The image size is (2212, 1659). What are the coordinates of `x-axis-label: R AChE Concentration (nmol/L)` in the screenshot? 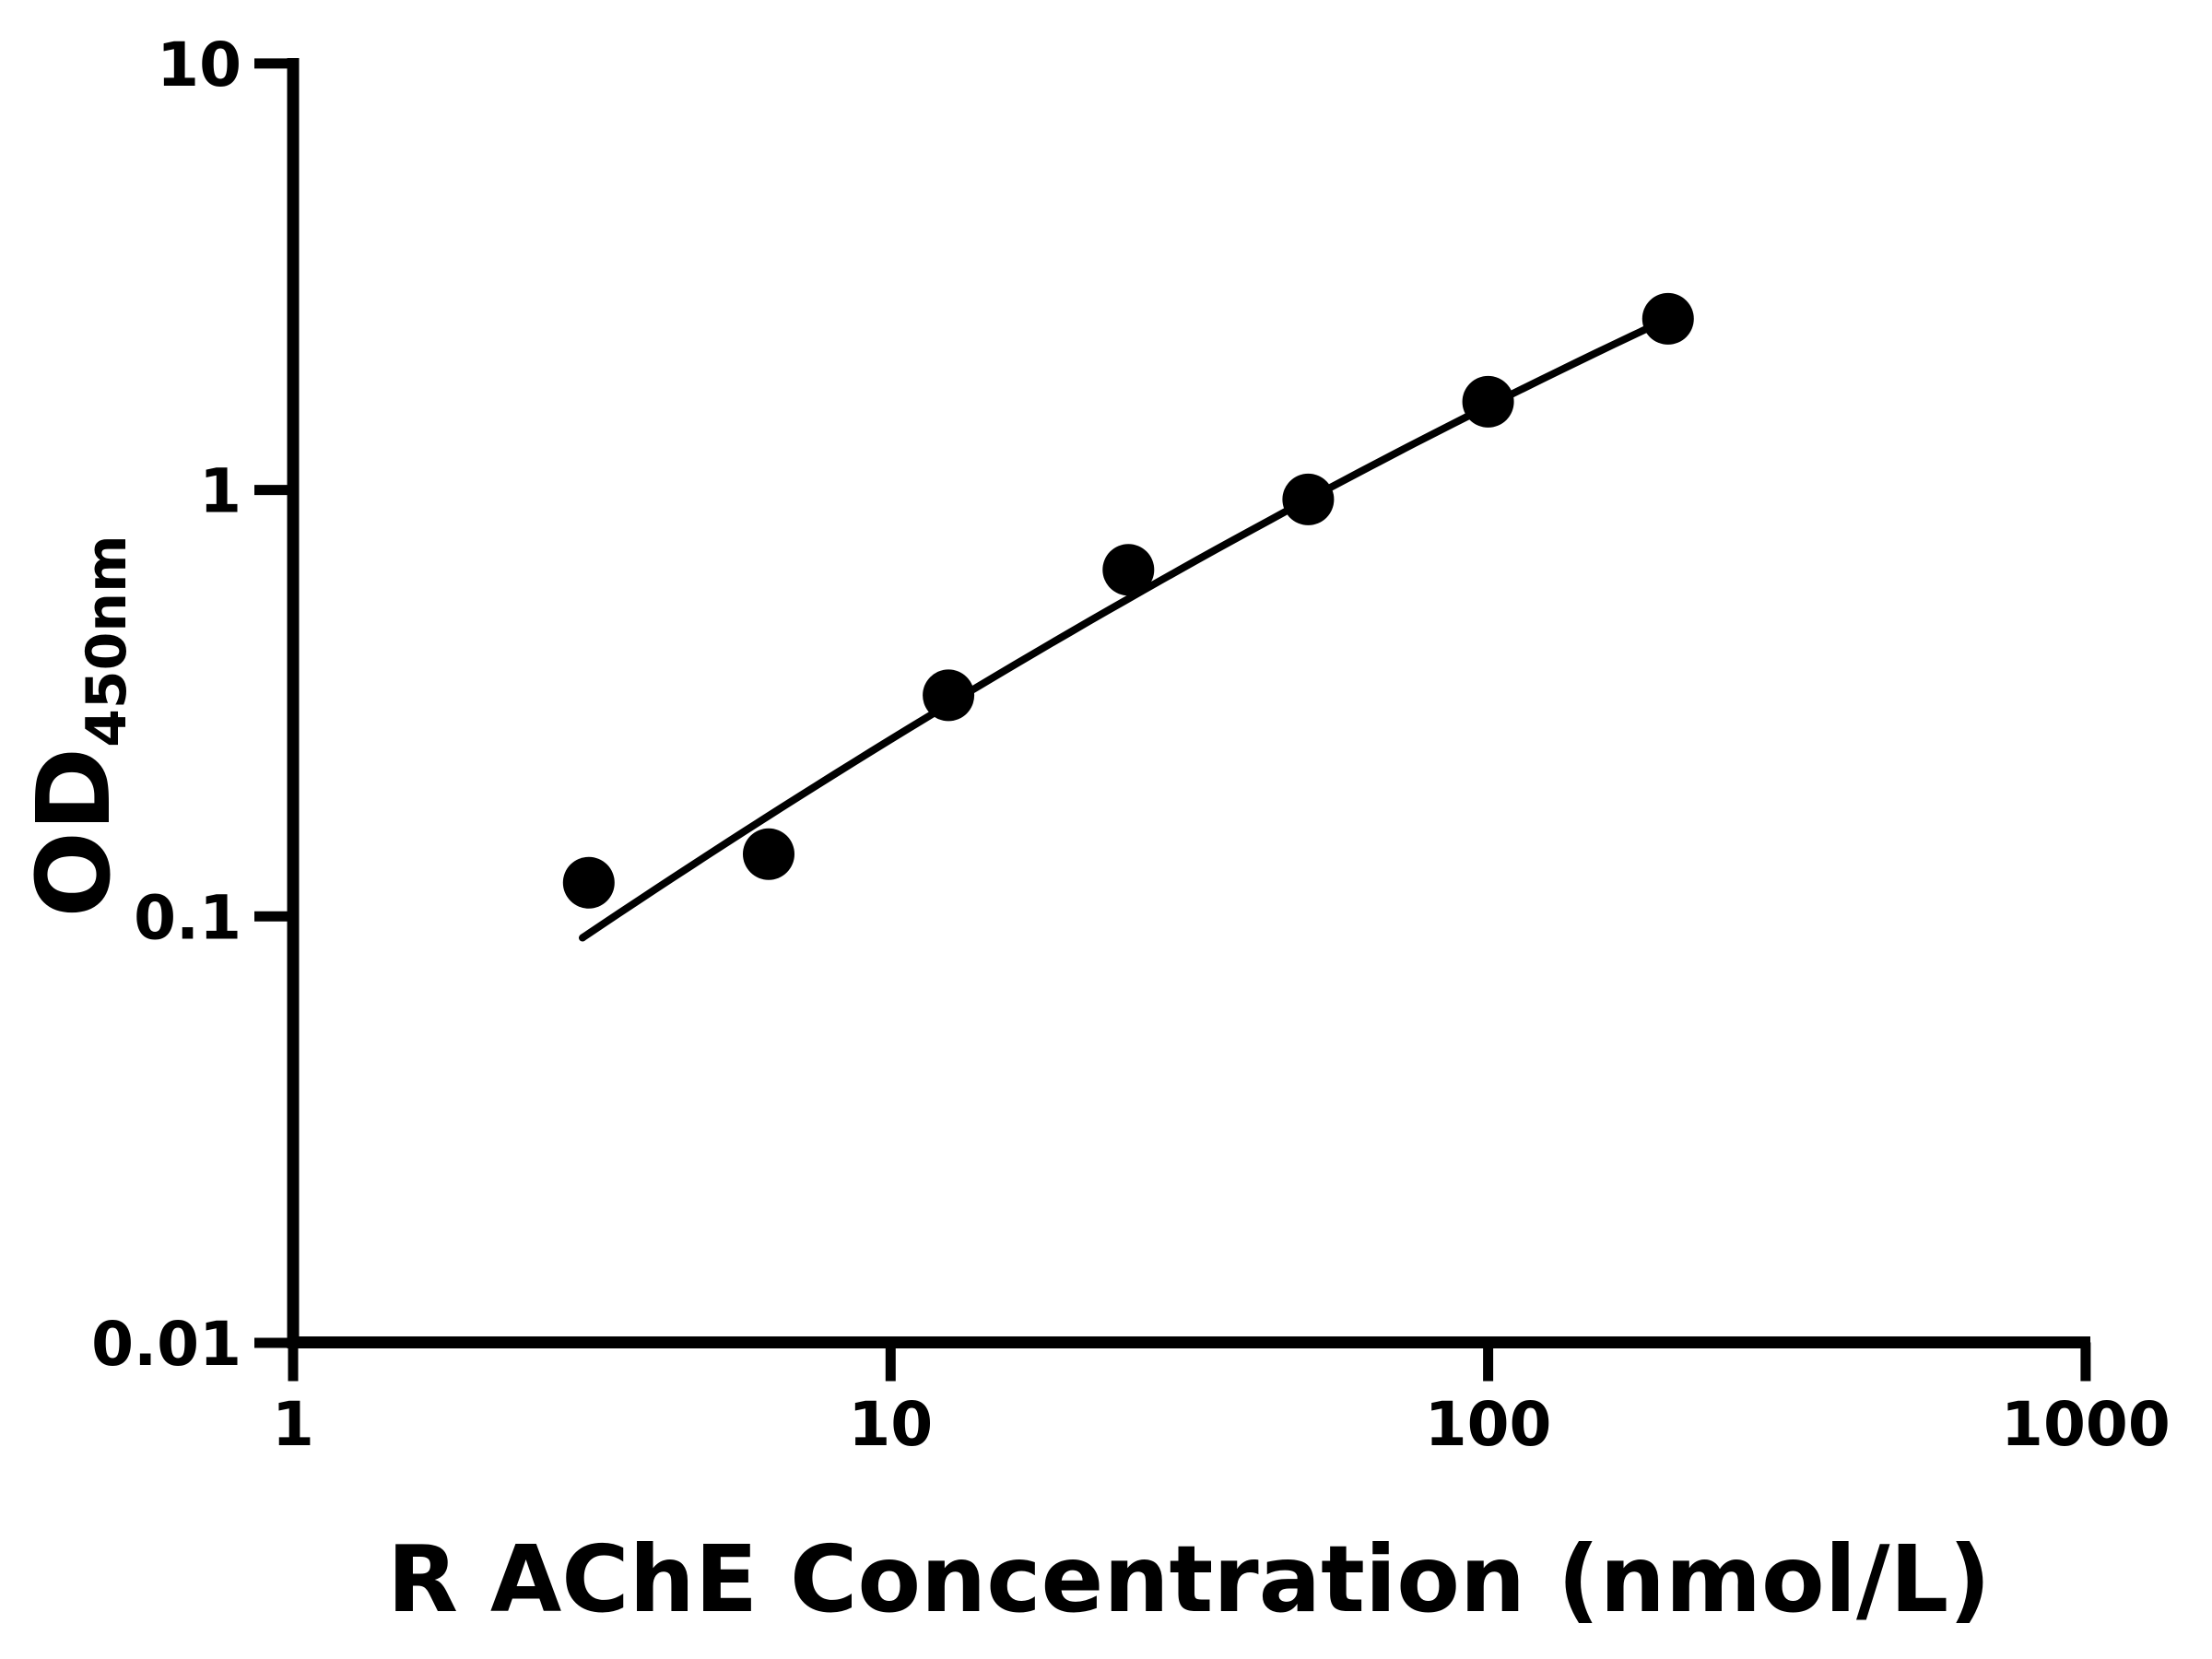 It's located at (1189, 1579).